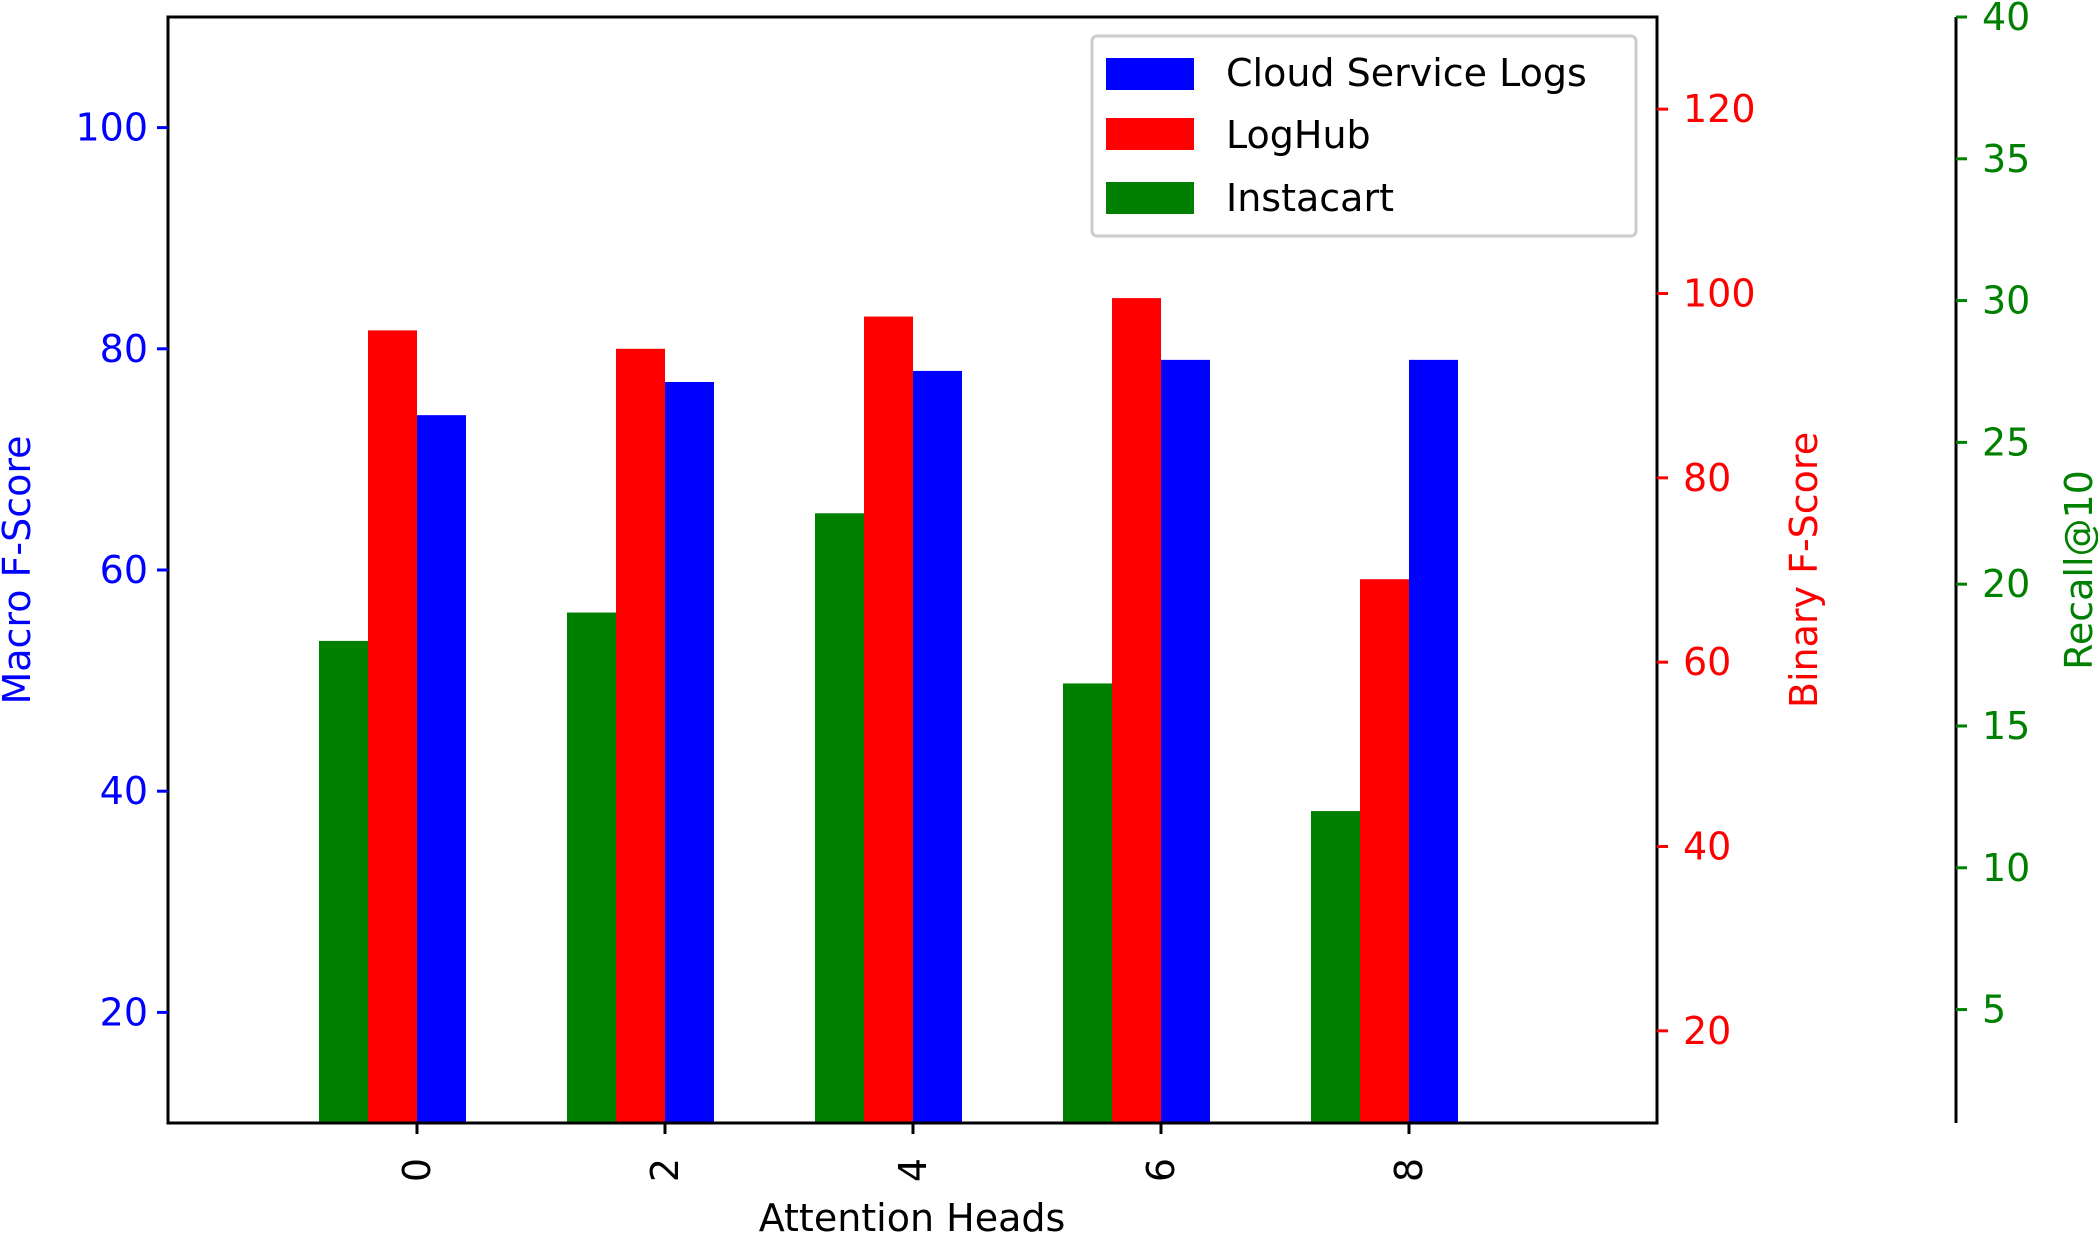 This screenshot has width=2098, height=1241. I want to click on x-tick-label-4: 4, so click(913, 1170).